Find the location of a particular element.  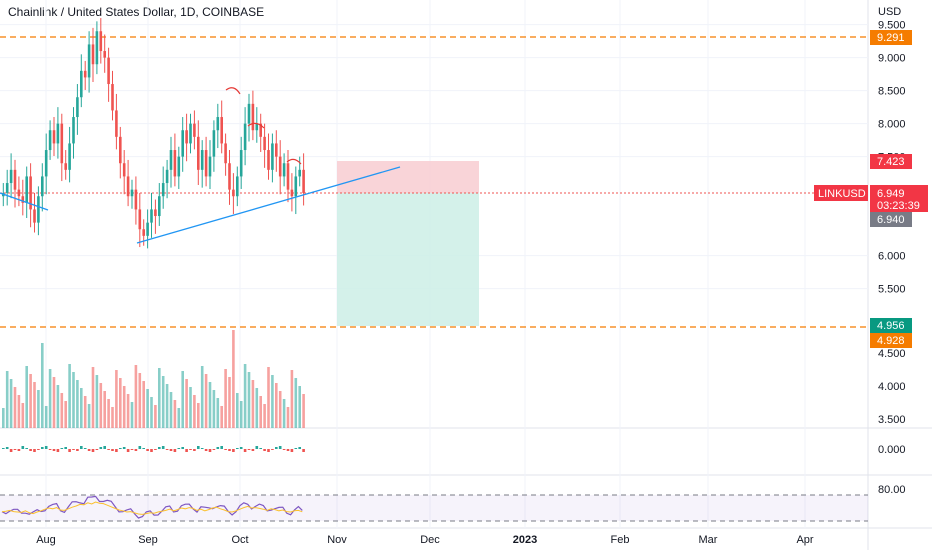

price-axis-label: 8.500 is located at coordinates (892, 92).